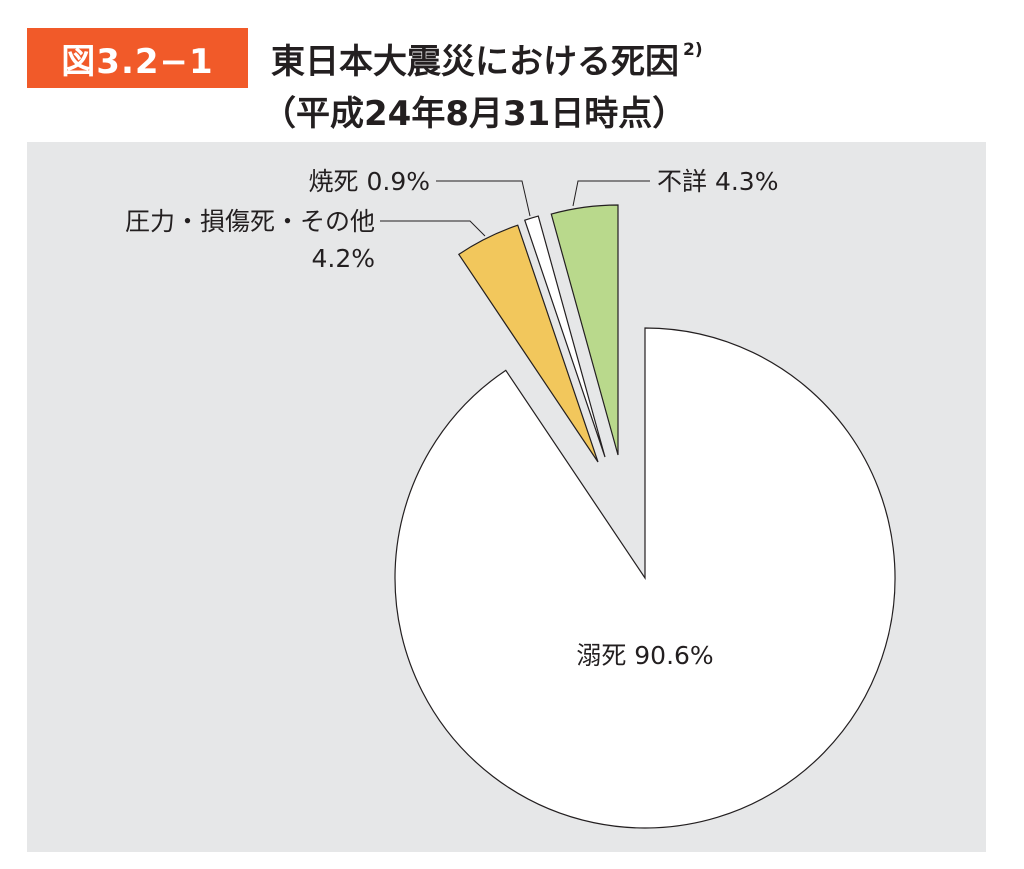  I want to click on leader-line-crush, so click(433, 228).